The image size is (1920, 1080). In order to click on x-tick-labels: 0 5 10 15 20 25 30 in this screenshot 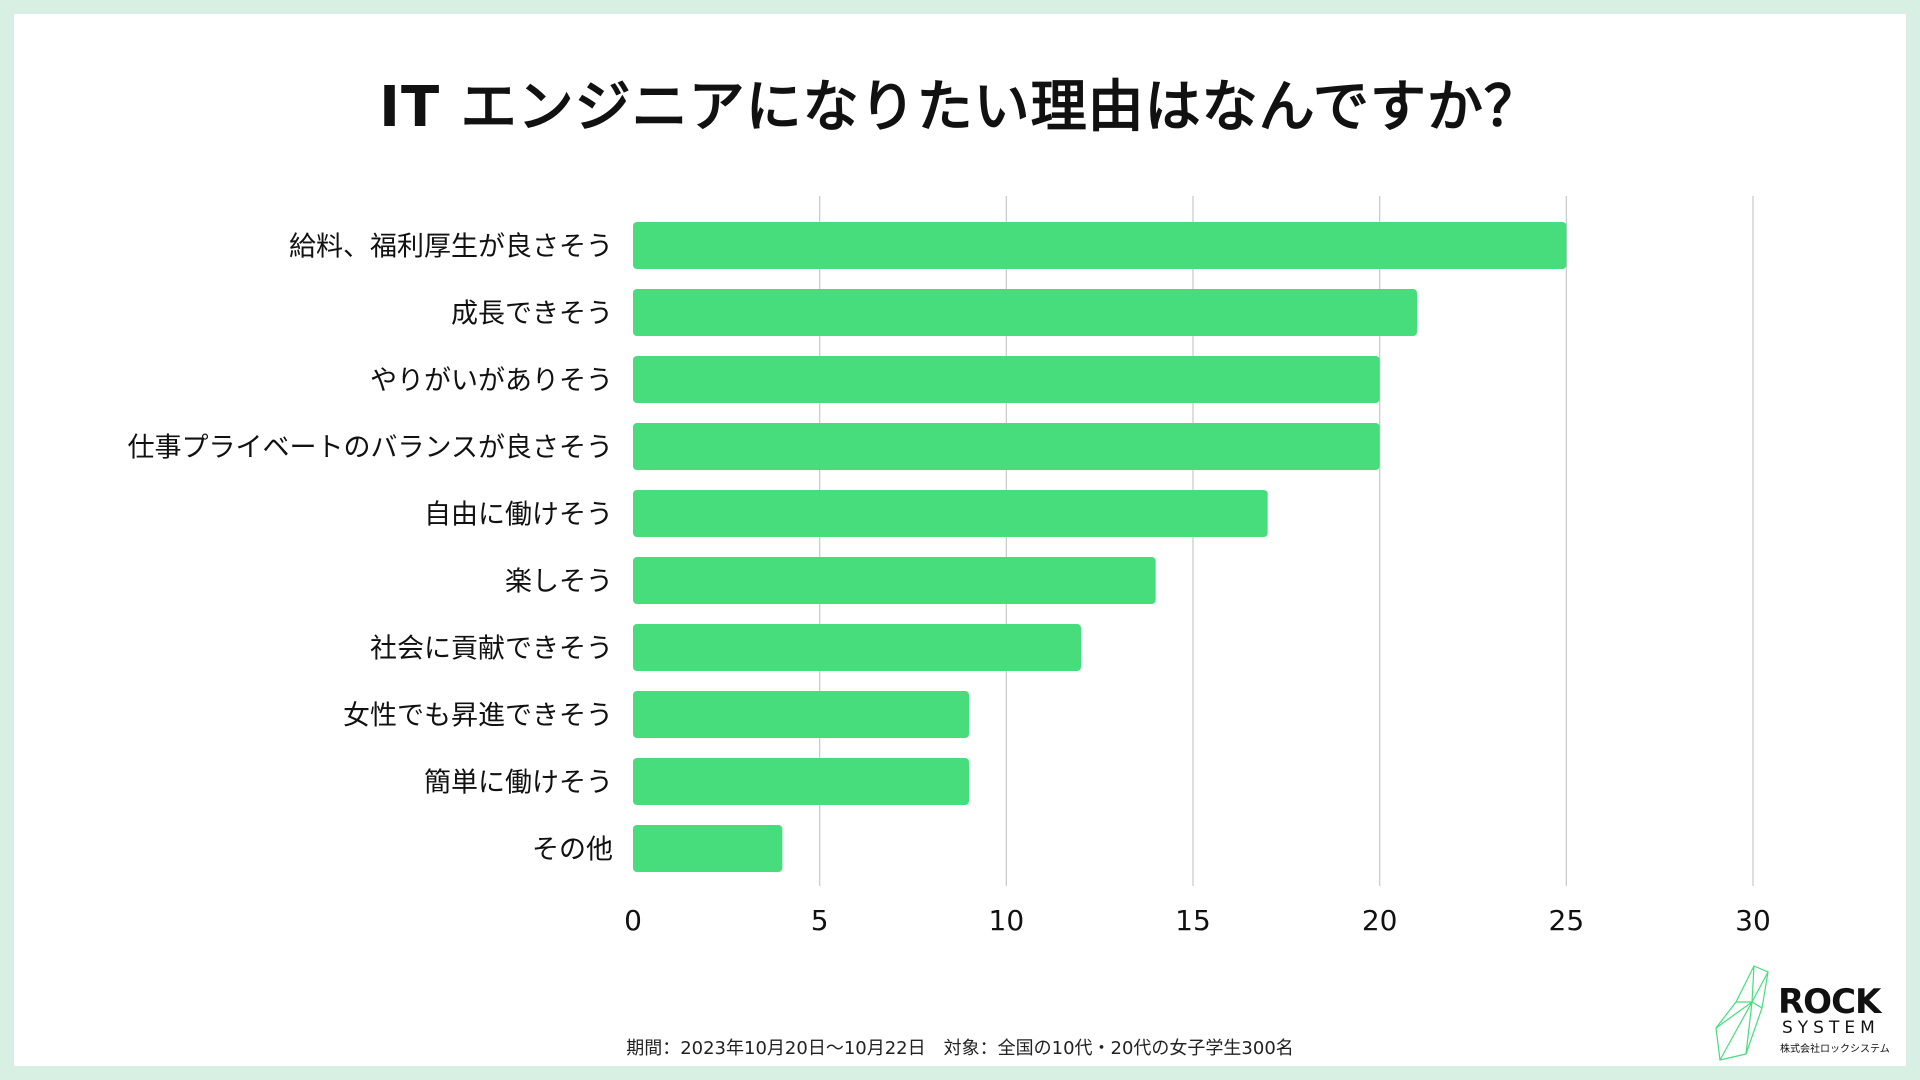, I will do `click(1197, 920)`.